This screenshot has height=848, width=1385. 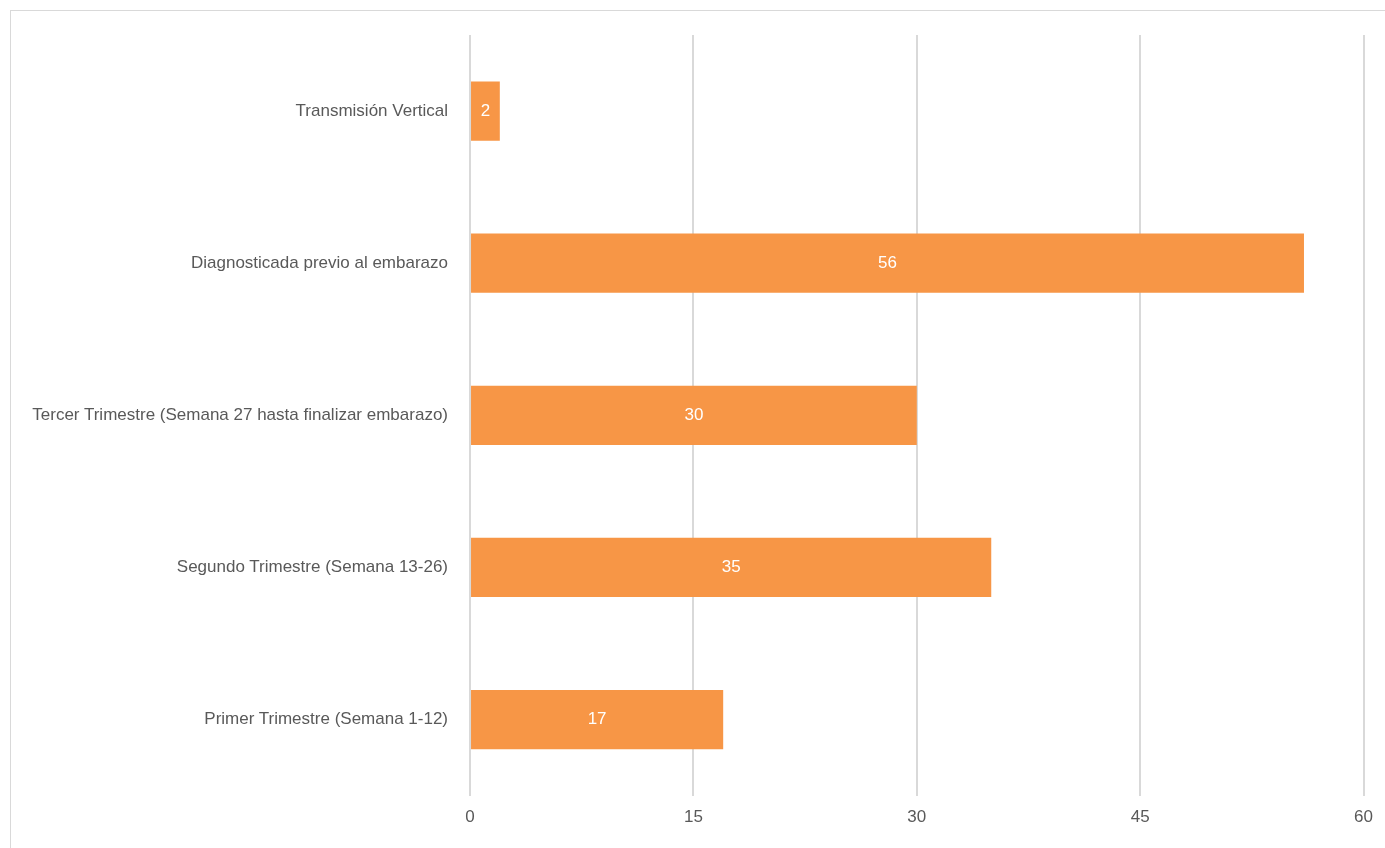 I want to click on data-label: 35, so click(x=731, y=567).